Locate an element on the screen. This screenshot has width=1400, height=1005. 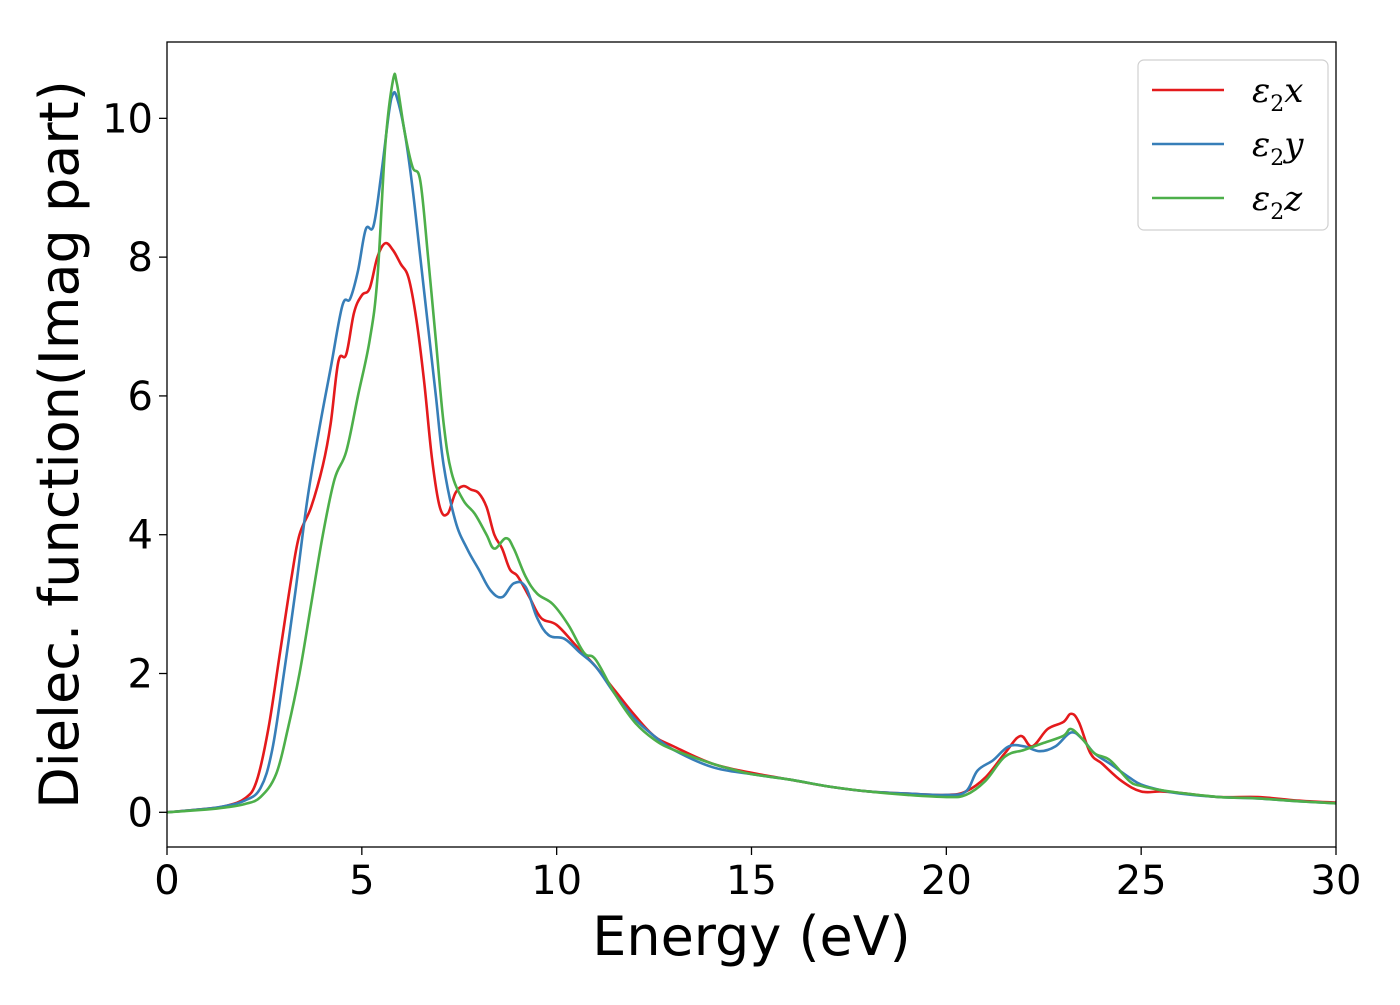
legend-label-var: z is located at coordinates (1293, 199).